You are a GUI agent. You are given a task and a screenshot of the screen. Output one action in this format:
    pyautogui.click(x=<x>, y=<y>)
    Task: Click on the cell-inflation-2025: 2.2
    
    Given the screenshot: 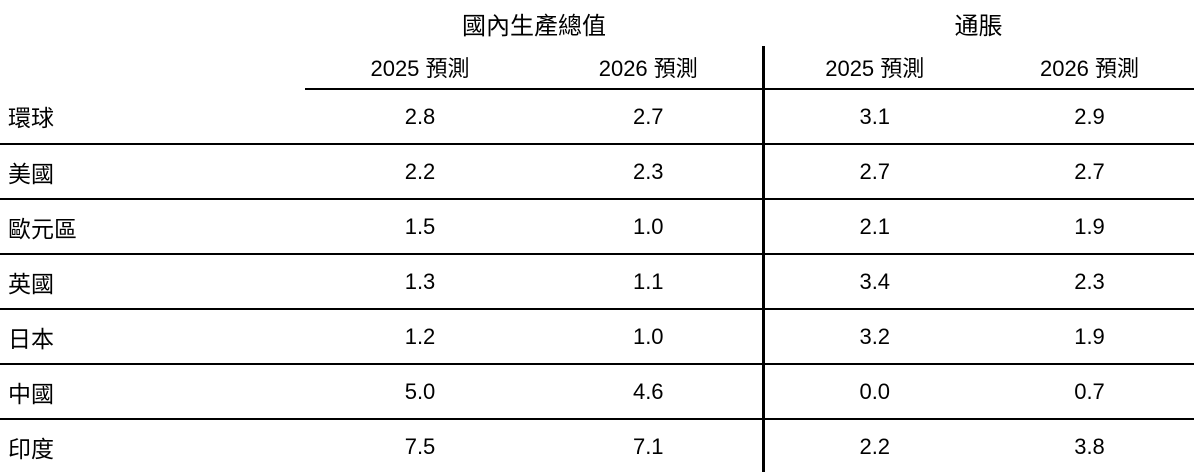 What is the action you would take?
    pyautogui.click(x=873, y=445)
    